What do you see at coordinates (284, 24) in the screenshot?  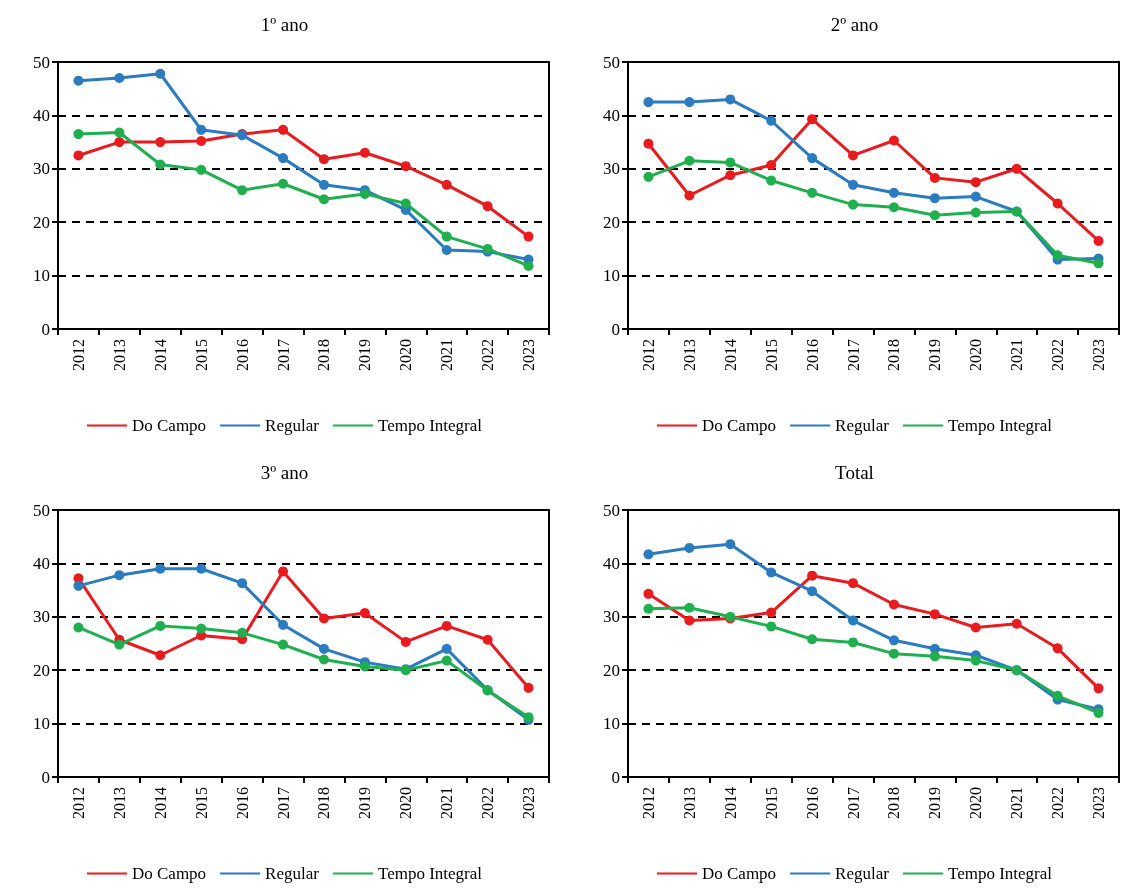 I see `chart-title: 1º ano` at bounding box center [284, 24].